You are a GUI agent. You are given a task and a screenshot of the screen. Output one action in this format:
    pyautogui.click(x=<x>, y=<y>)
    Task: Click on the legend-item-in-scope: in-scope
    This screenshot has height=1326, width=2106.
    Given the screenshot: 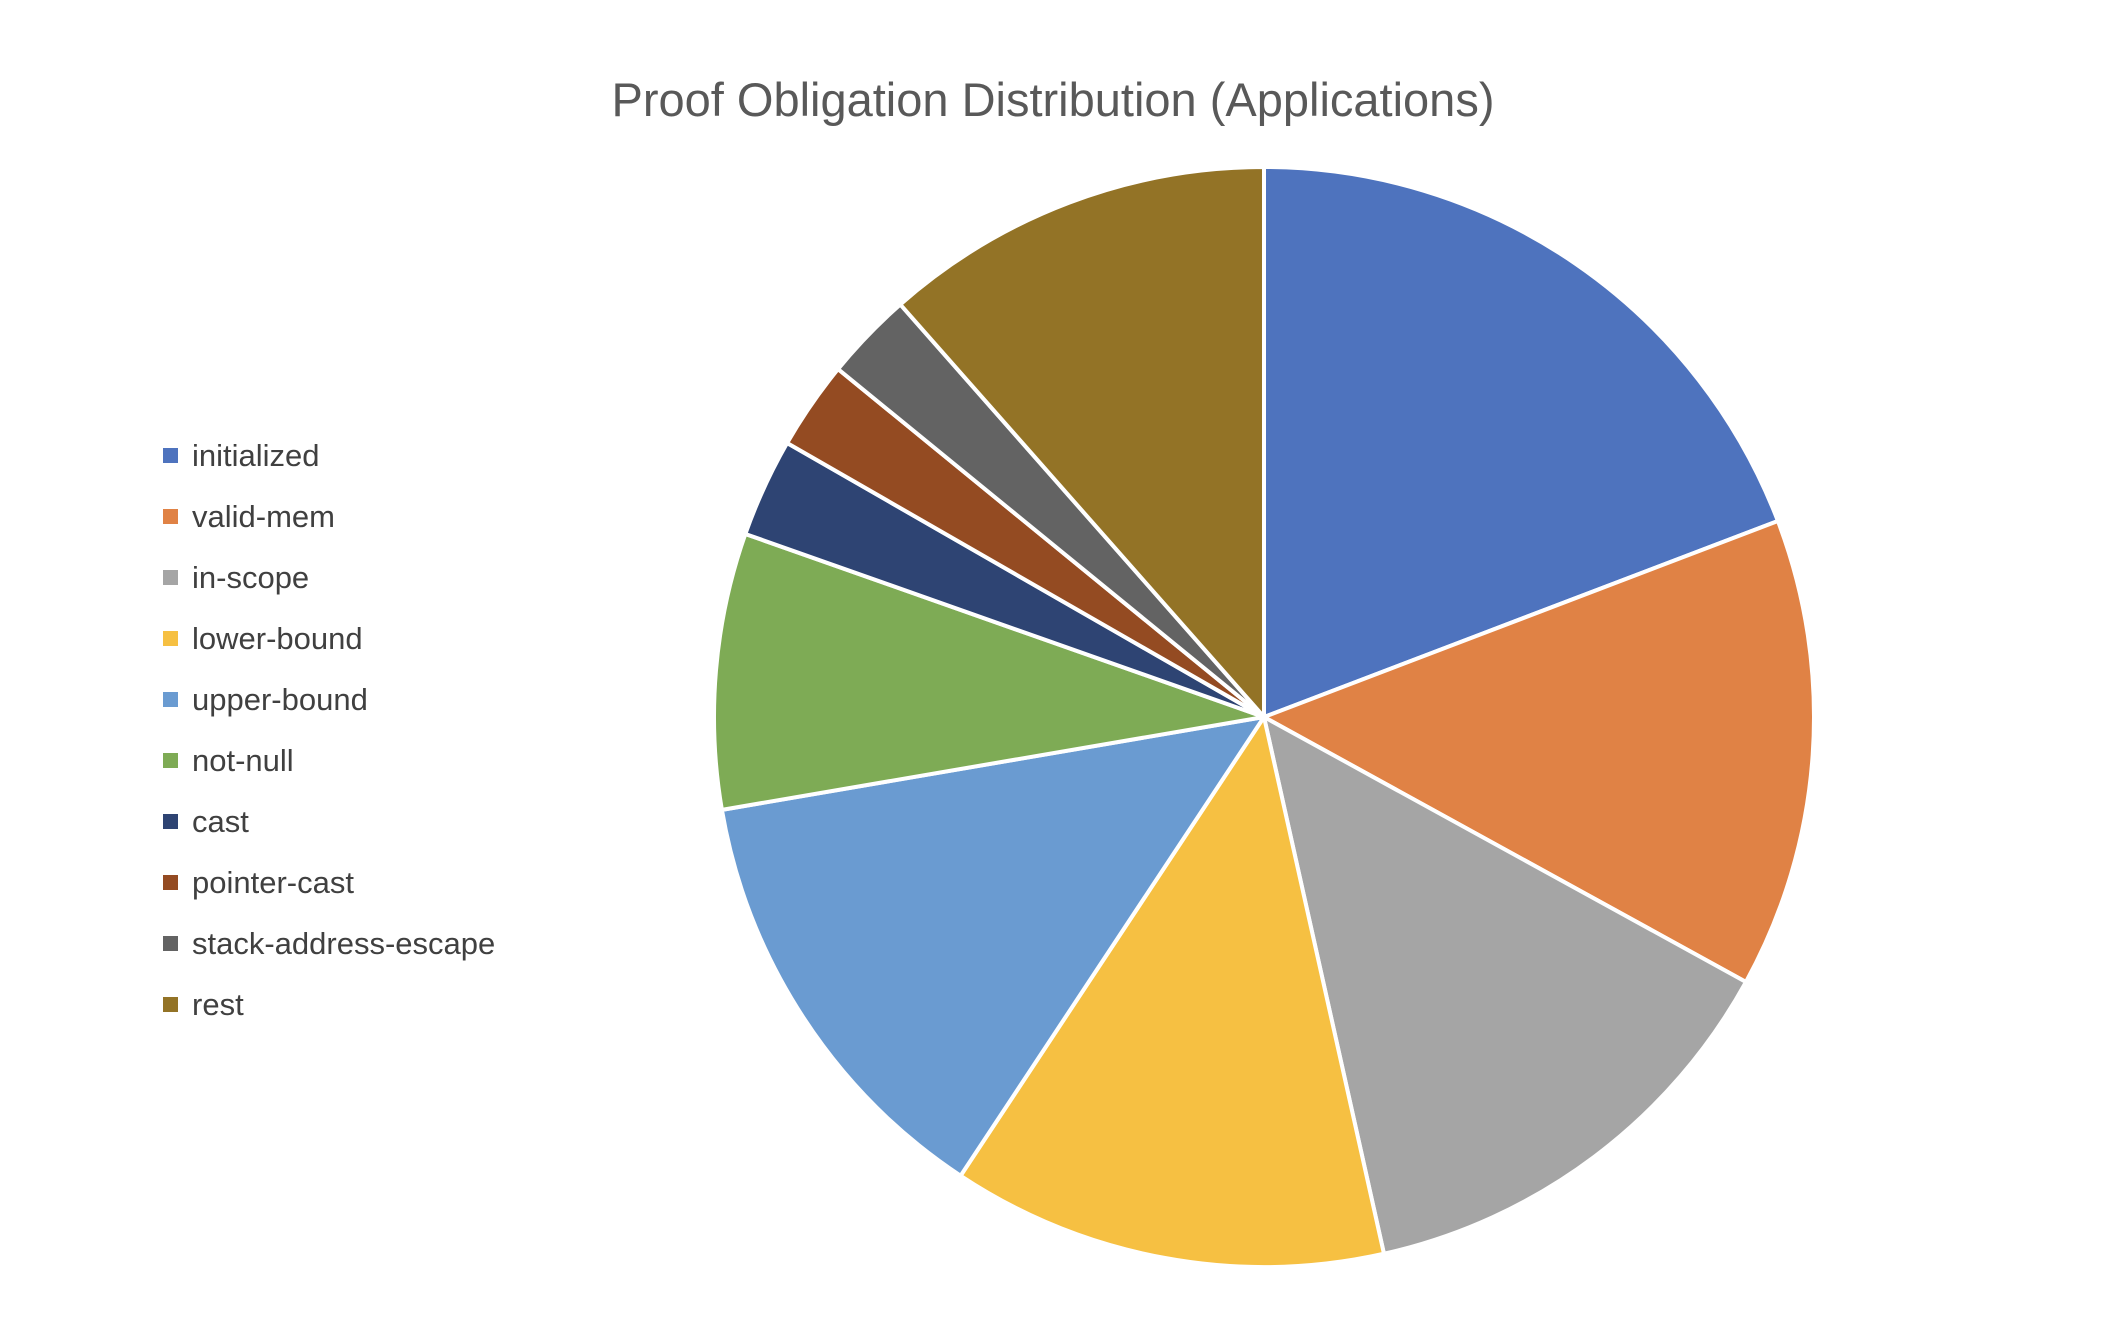 What is the action you would take?
    pyautogui.click(x=329, y=577)
    